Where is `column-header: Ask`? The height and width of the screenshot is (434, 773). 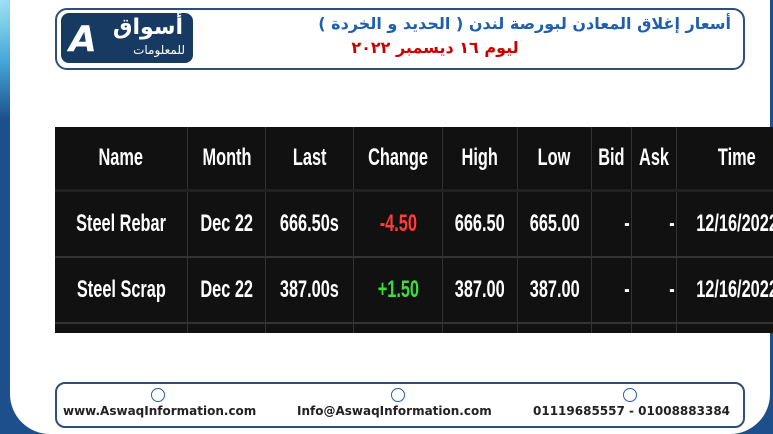 column-header: Ask is located at coordinates (654, 159).